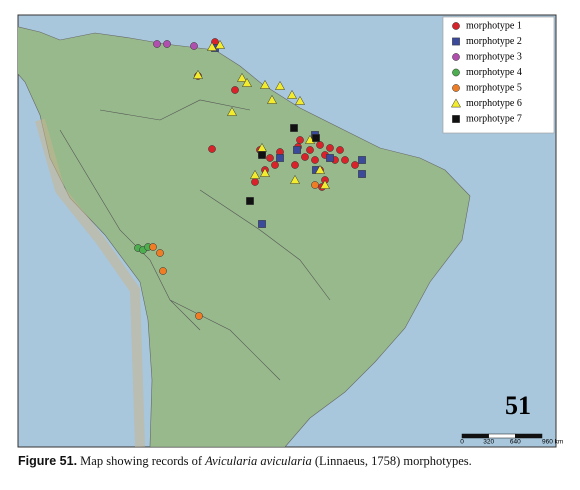 Image resolution: width=580 pixels, height=490 pixels. Describe the element at coordinates (90, 282) in the screenshot. I see `andes` at that location.